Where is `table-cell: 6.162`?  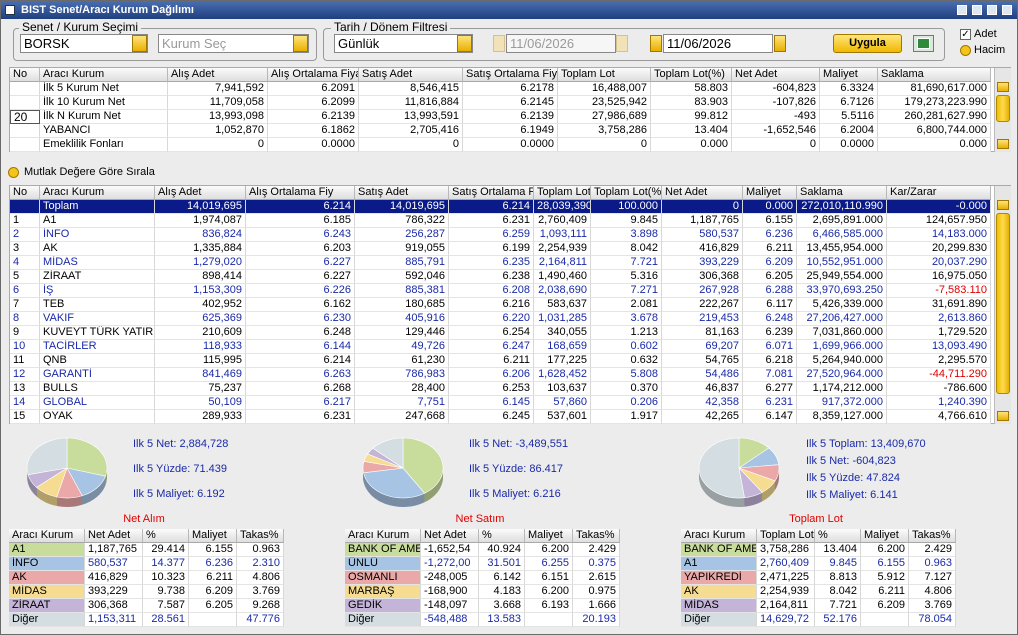
table-cell: 6.162 is located at coordinates (300, 305).